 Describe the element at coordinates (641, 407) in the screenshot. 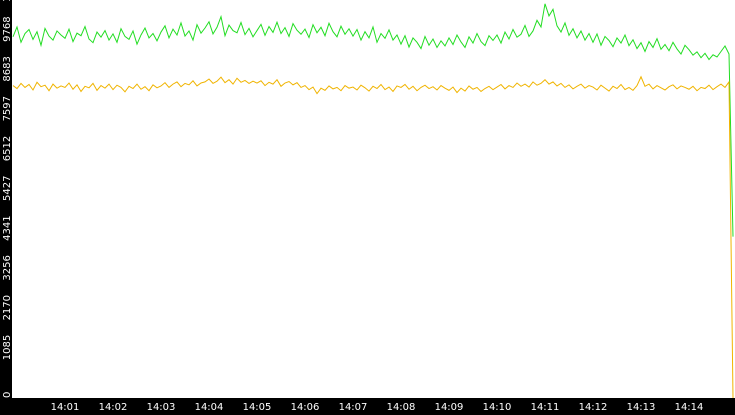

I see `x-tick-label: 14:13` at that location.